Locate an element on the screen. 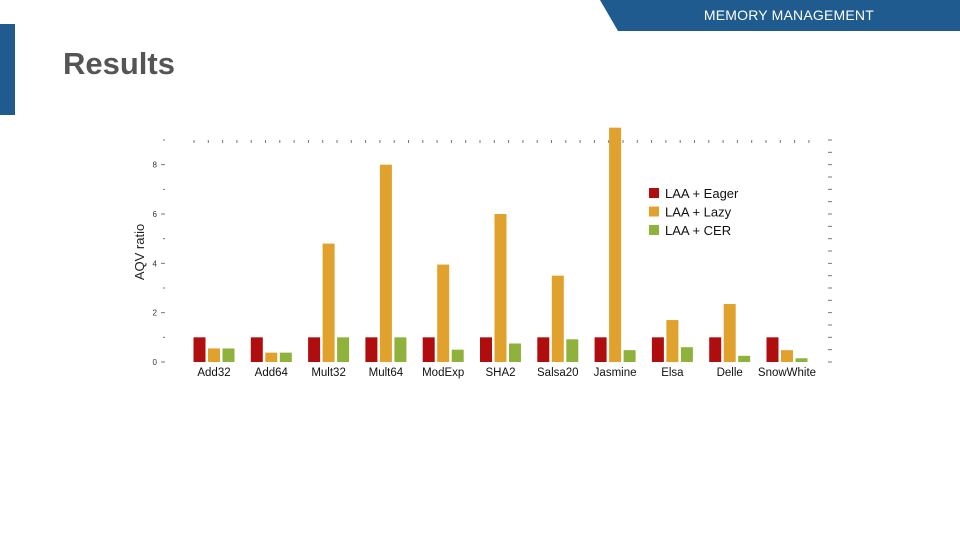 This screenshot has height=540, width=960. x-tick-label: SHA2 is located at coordinates (500, 373).